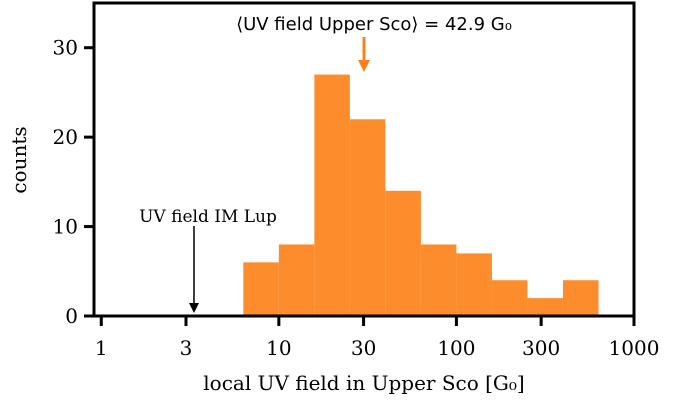  I want to click on y-axis-label: counts, so click(19, 159).